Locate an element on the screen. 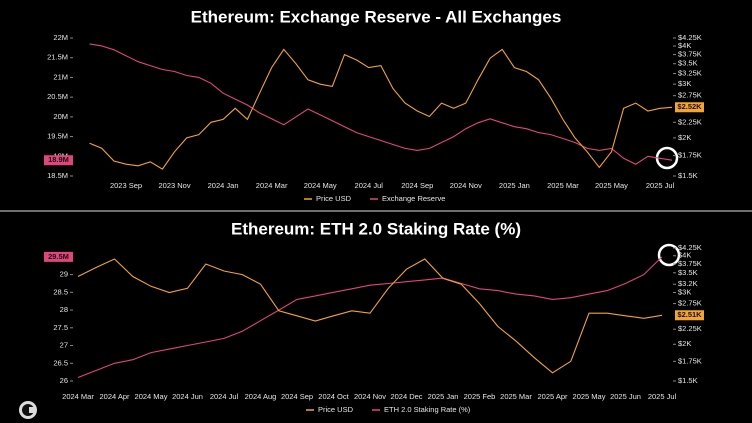  y-tick-label: 27.5 is located at coordinates (60, 327).